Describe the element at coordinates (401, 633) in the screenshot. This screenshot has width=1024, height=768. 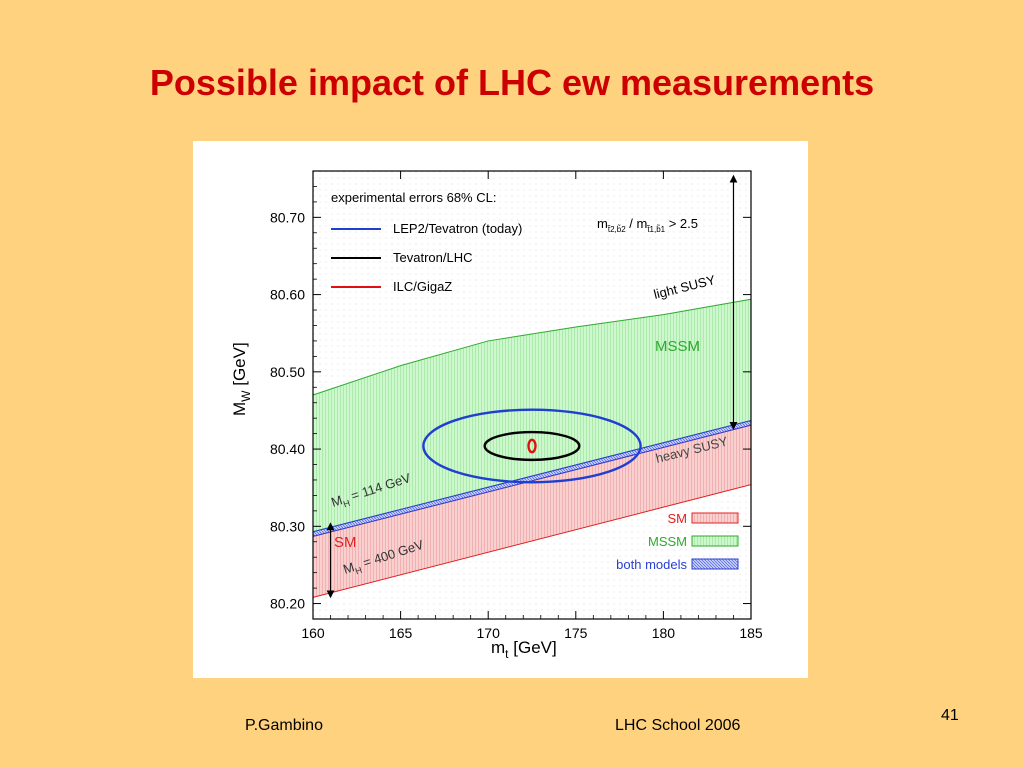
I see `x-tick-label: 165` at that location.